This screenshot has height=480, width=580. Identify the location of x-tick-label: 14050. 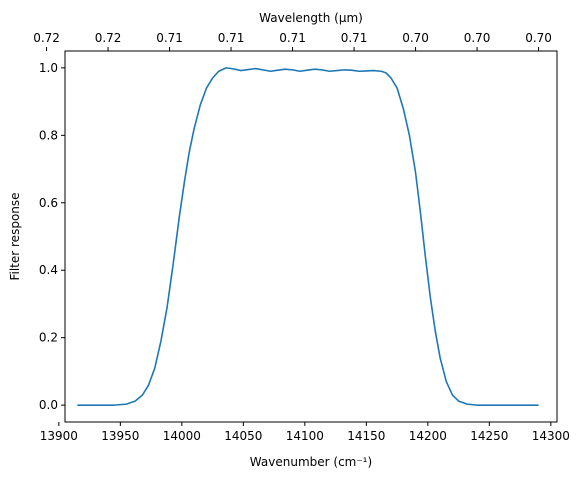
(243, 436).